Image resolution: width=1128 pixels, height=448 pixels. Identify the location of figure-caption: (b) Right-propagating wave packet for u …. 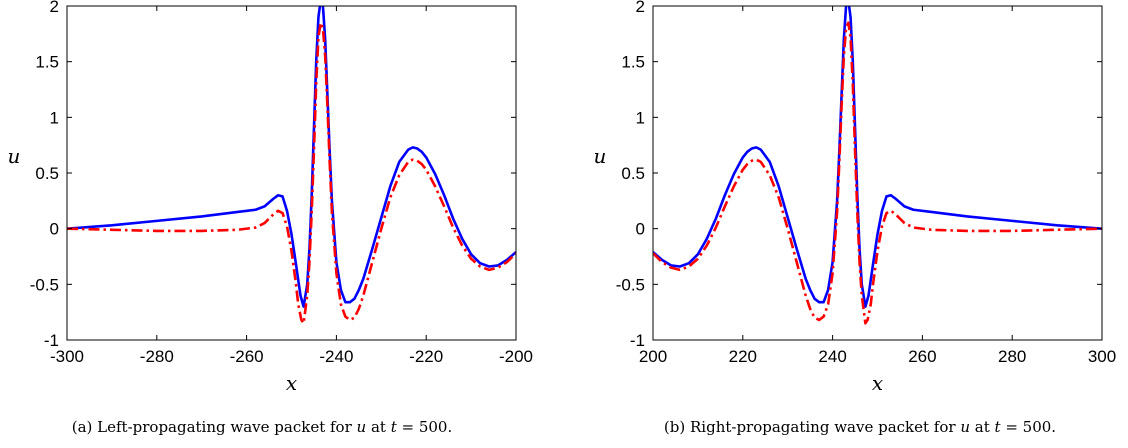
(860, 427).